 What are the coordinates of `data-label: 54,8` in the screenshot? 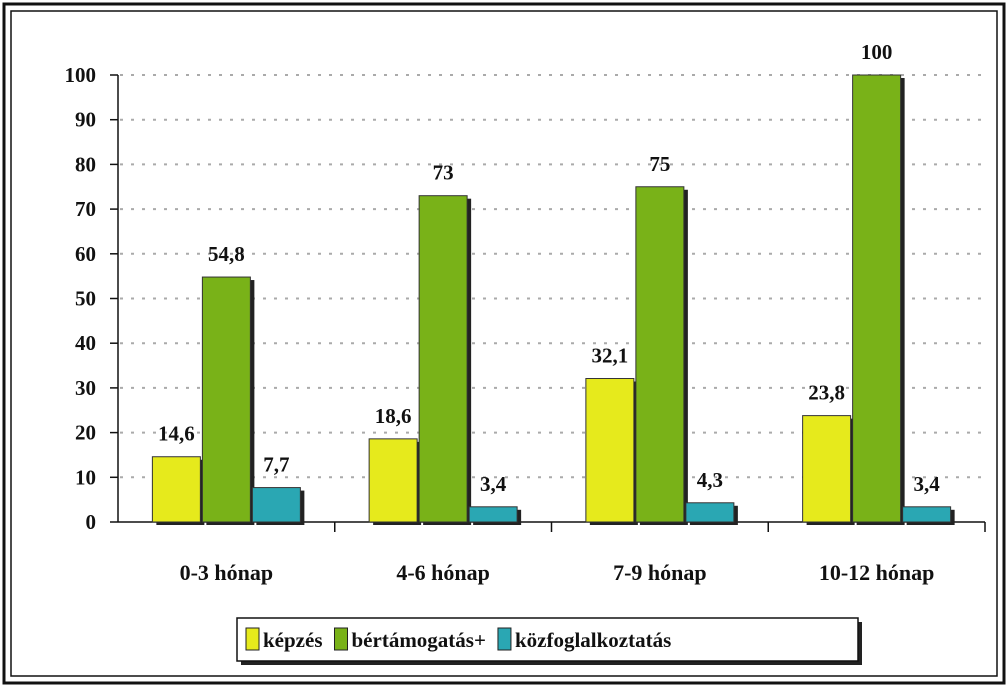 It's located at (226, 254).